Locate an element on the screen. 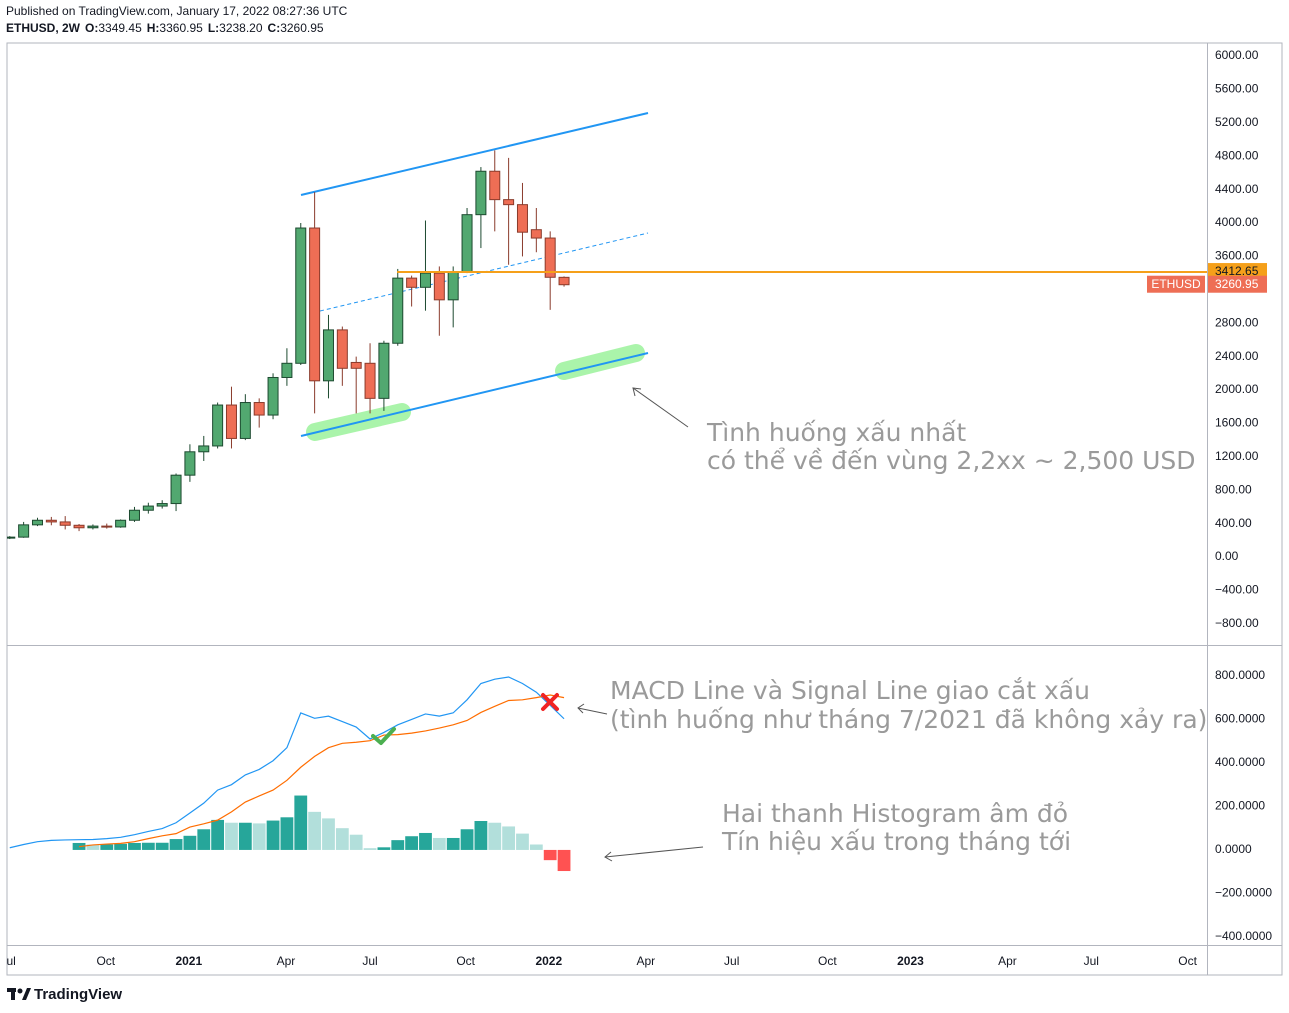 The height and width of the screenshot is (1013, 1289). ohlc-value: 3260.95 is located at coordinates (302, 28).